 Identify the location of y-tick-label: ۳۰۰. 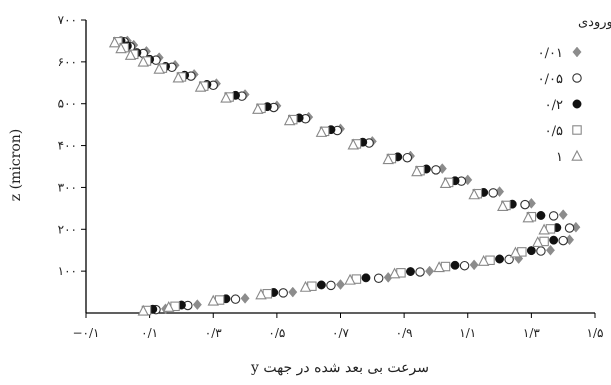
(67, 187).